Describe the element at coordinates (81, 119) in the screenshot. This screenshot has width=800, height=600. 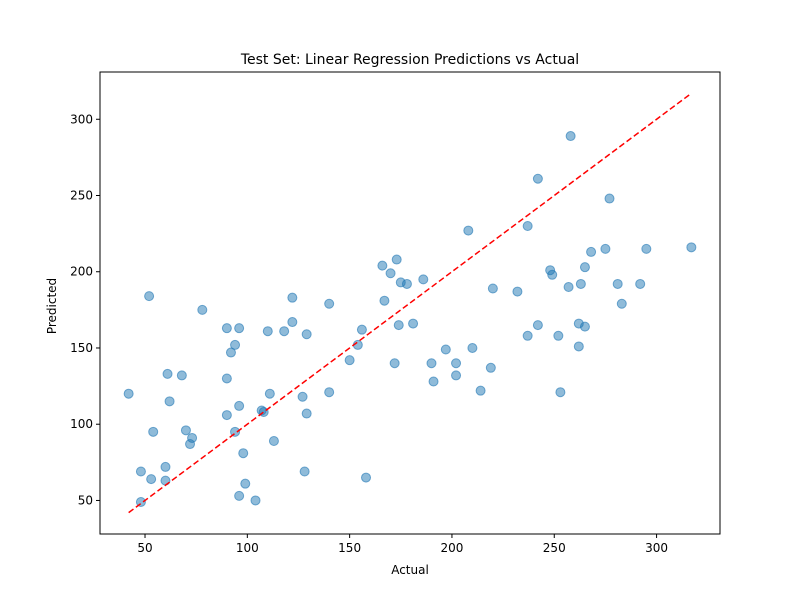
I see `y-tick-label: 300` at that location.